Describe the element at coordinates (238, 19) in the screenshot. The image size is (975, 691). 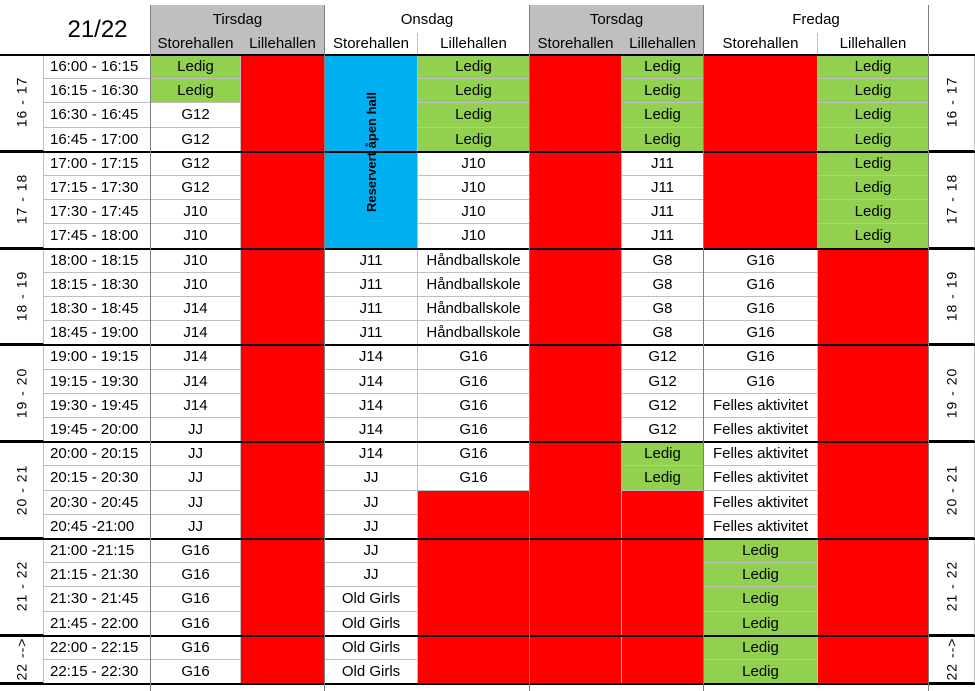
I see `day-header-tirsdag: Tirsdag` at that location.